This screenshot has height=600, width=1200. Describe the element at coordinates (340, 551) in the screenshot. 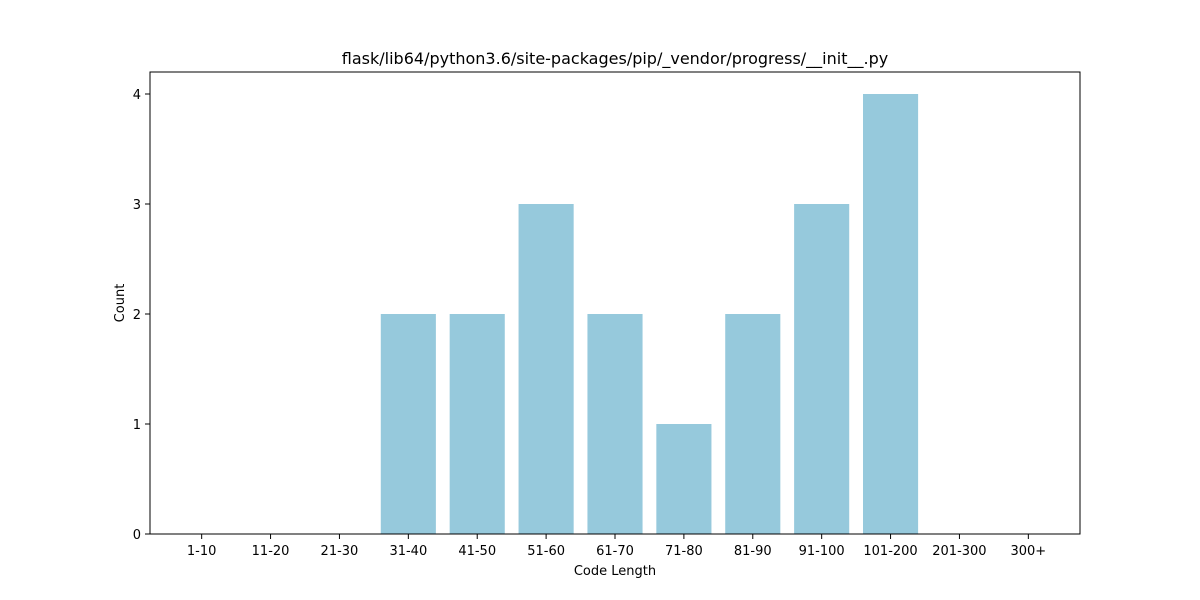

I see `x-tick-label: 21-30` at that location.